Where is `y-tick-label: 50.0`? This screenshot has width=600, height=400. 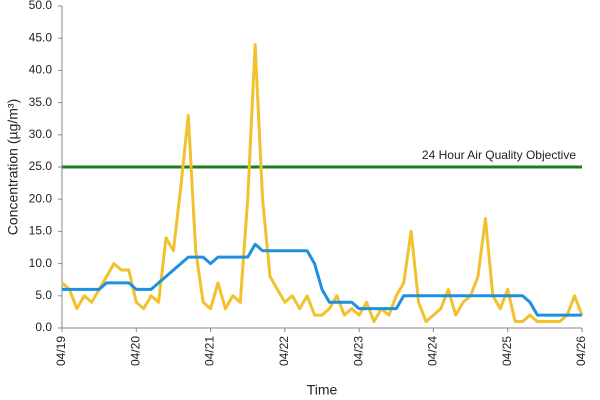
y-tick-label: 50.0 is located at coordinates (41, 6).